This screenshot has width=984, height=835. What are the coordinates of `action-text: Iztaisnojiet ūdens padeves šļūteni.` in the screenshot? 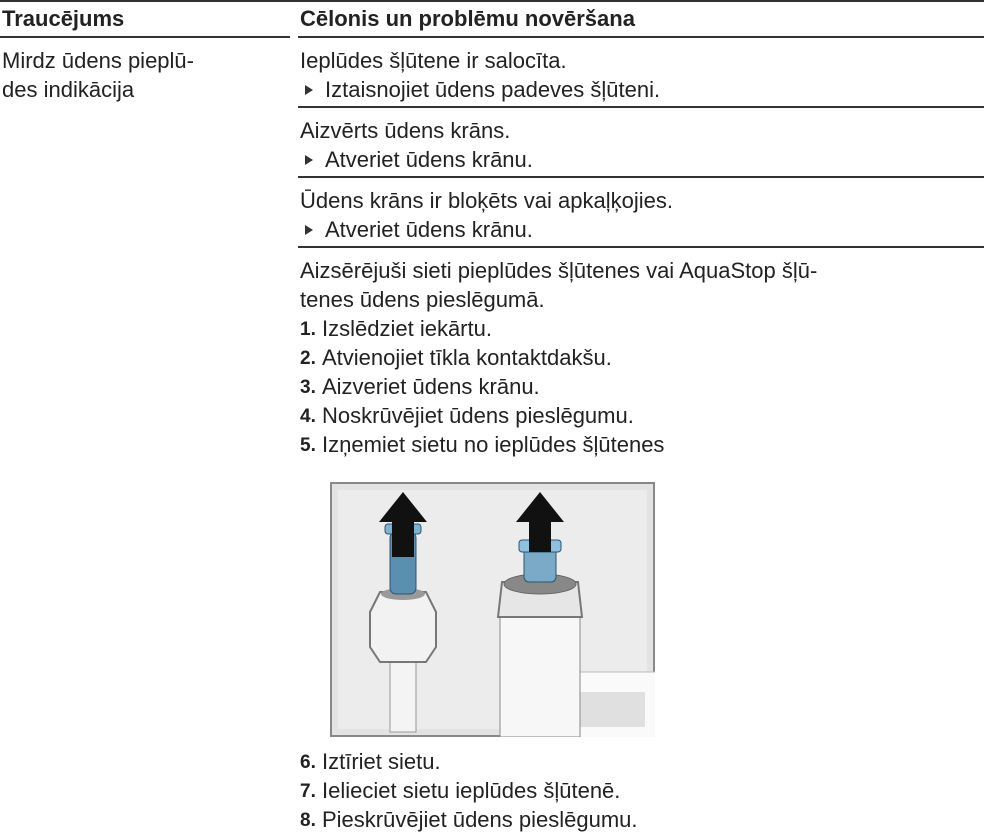 It's located at (493, 89).